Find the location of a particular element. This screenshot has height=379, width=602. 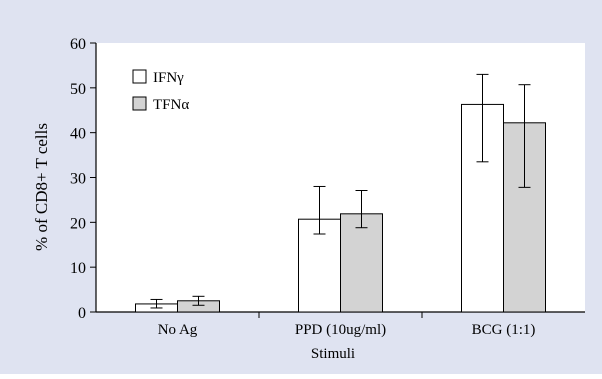

y-tick-label: 10 is located at coordinates (78, 268).